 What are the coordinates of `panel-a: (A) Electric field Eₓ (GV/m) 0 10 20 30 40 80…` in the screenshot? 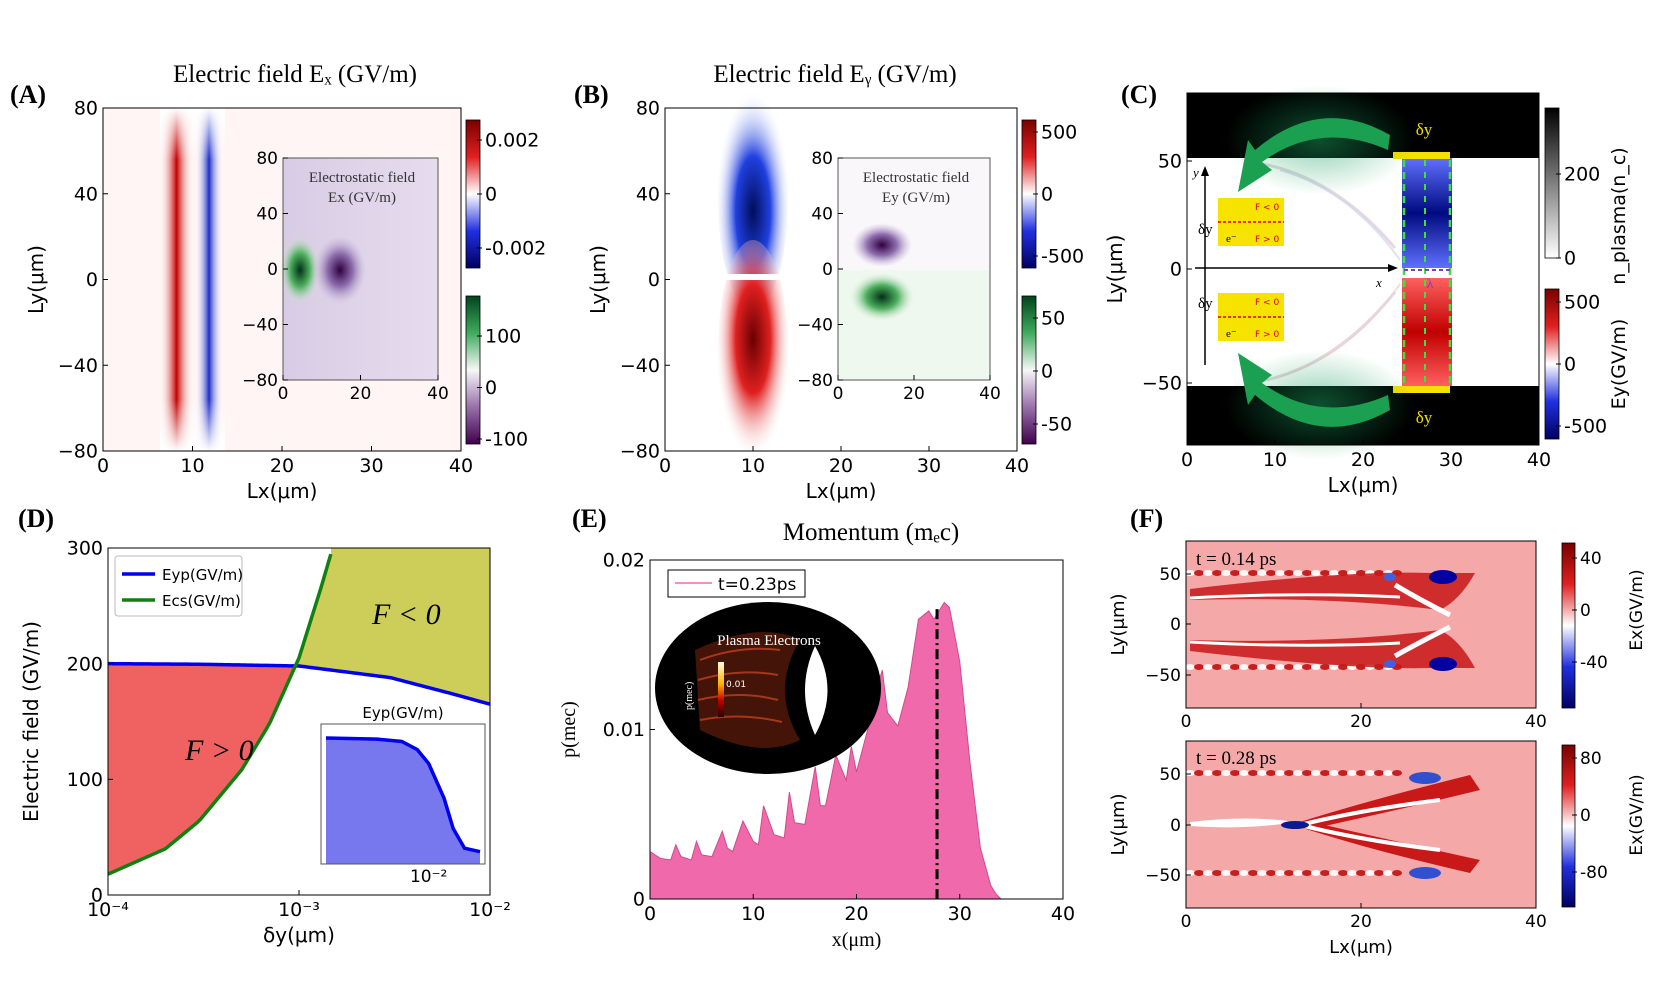 It's located at (278, 282).